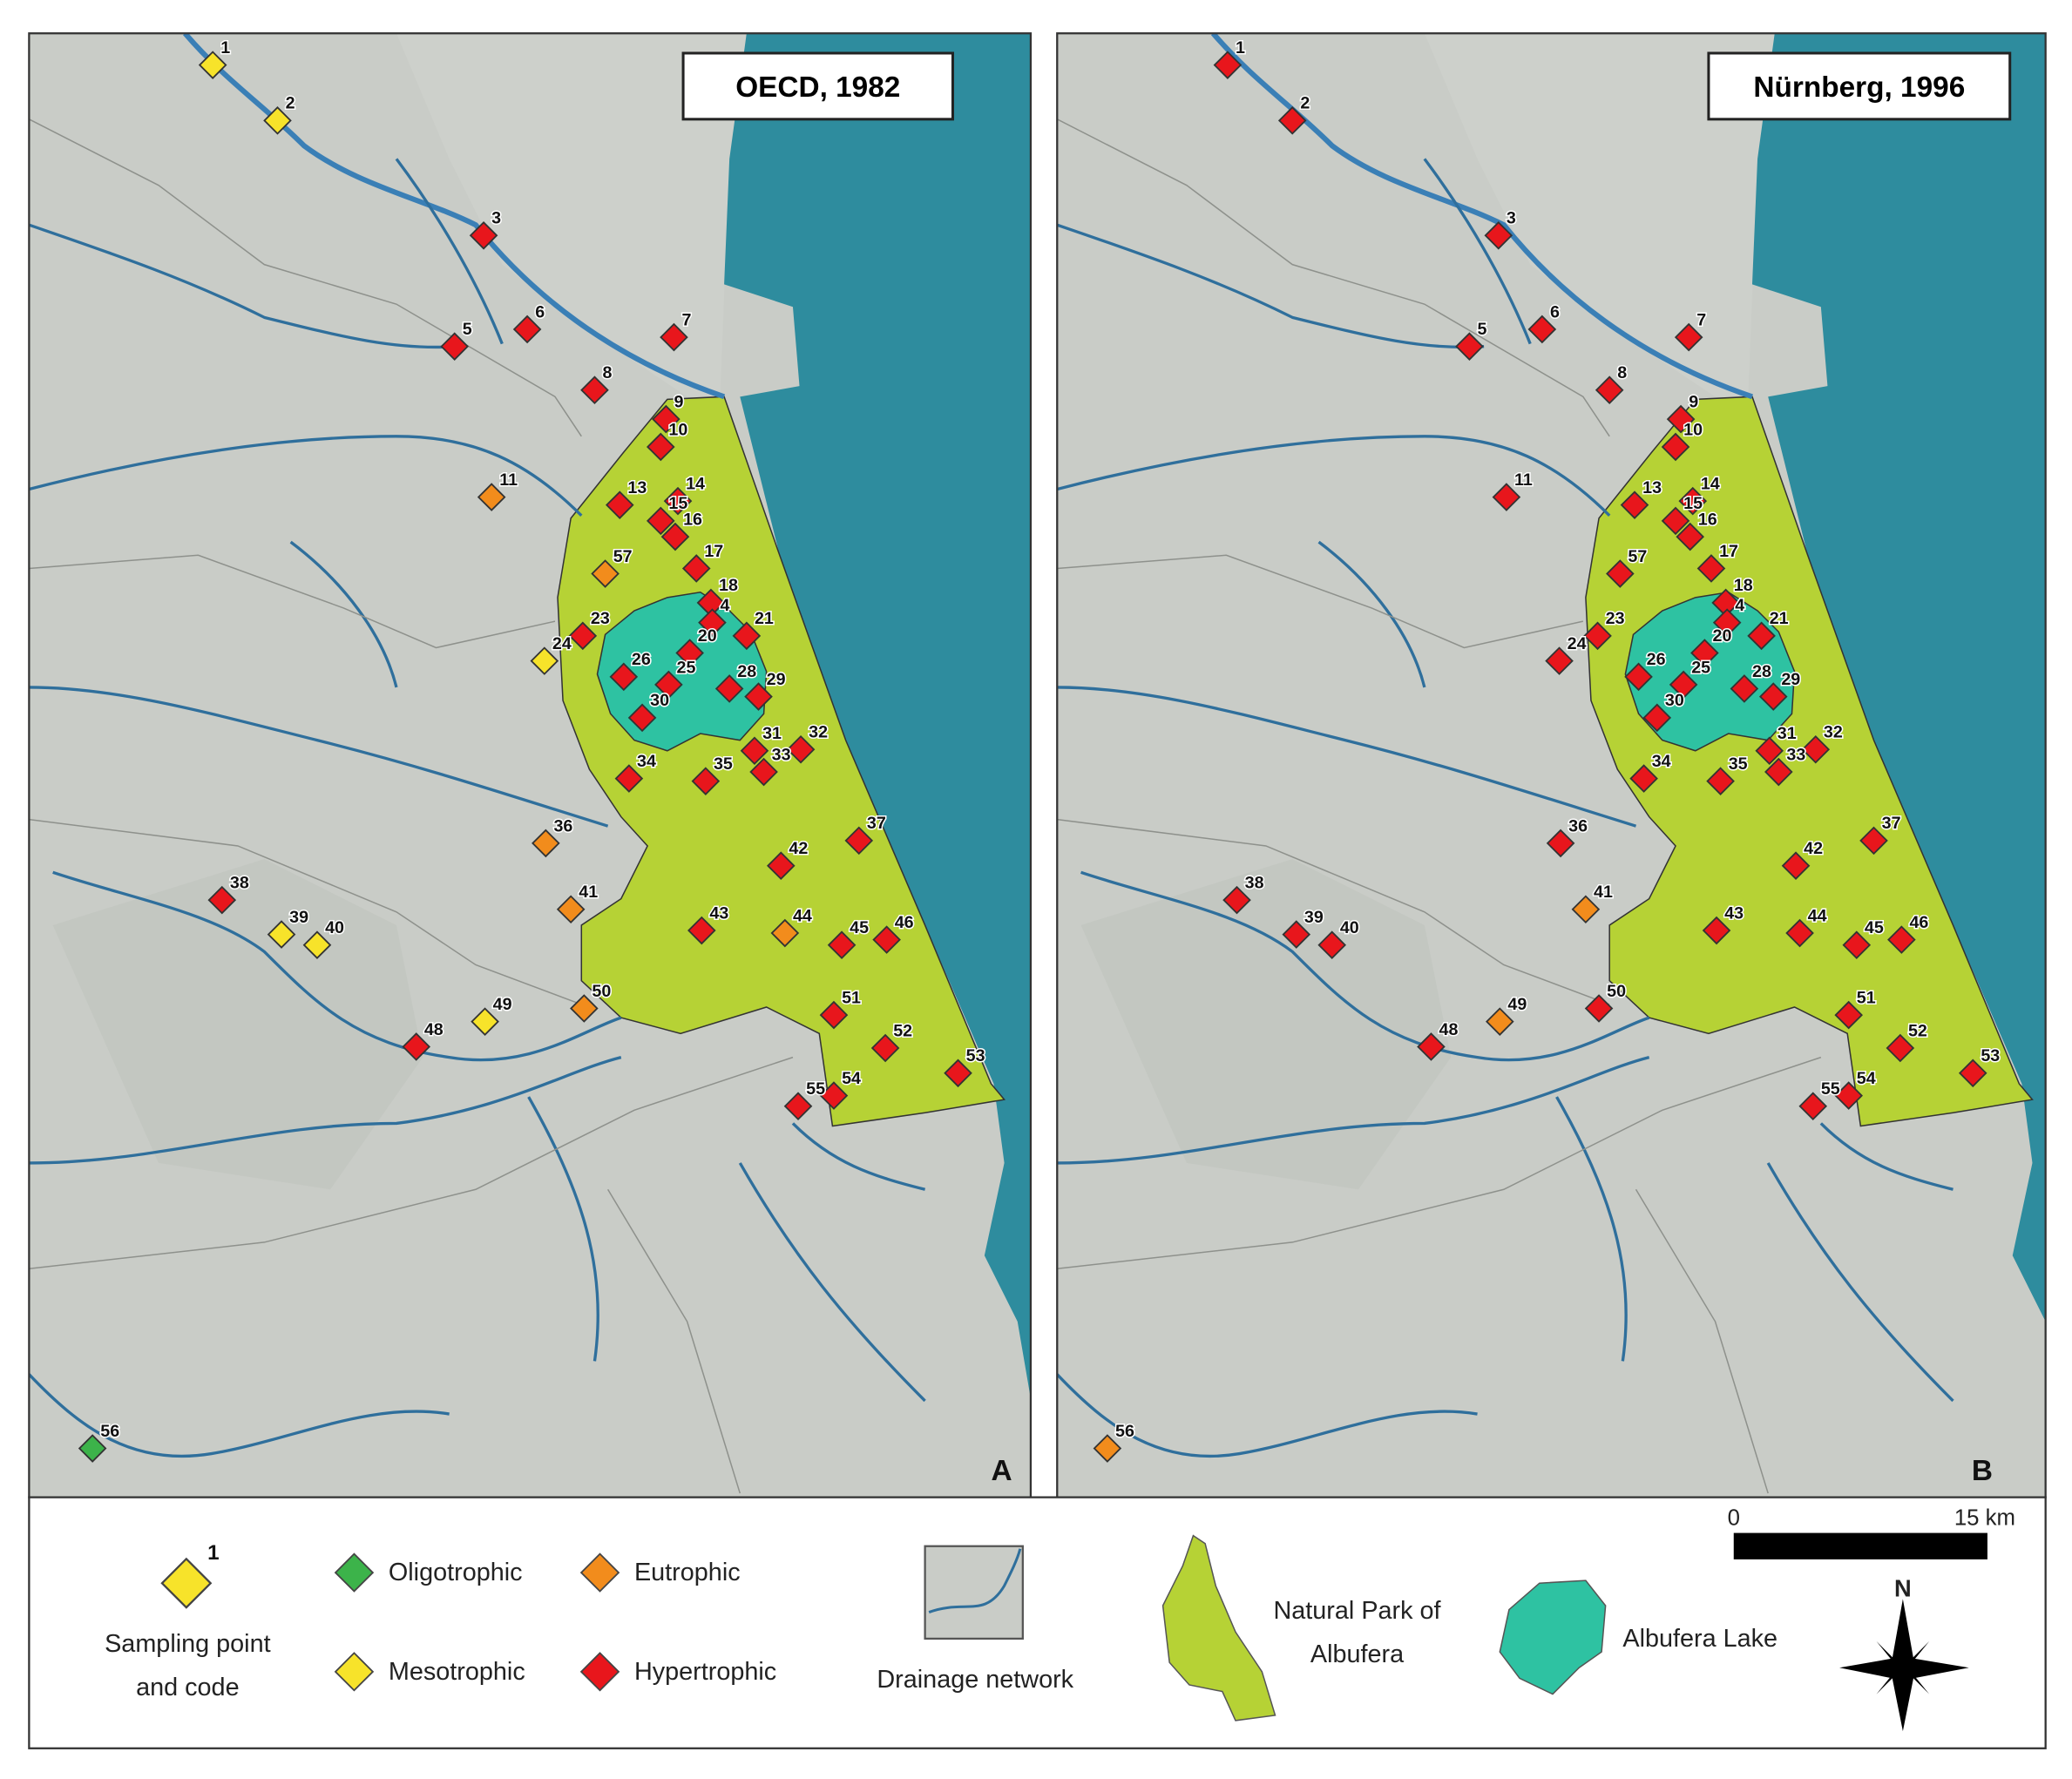 The width and height of the screenshot is (2072, 1779). I want to click on point-code: 25, so click(1700, 667).